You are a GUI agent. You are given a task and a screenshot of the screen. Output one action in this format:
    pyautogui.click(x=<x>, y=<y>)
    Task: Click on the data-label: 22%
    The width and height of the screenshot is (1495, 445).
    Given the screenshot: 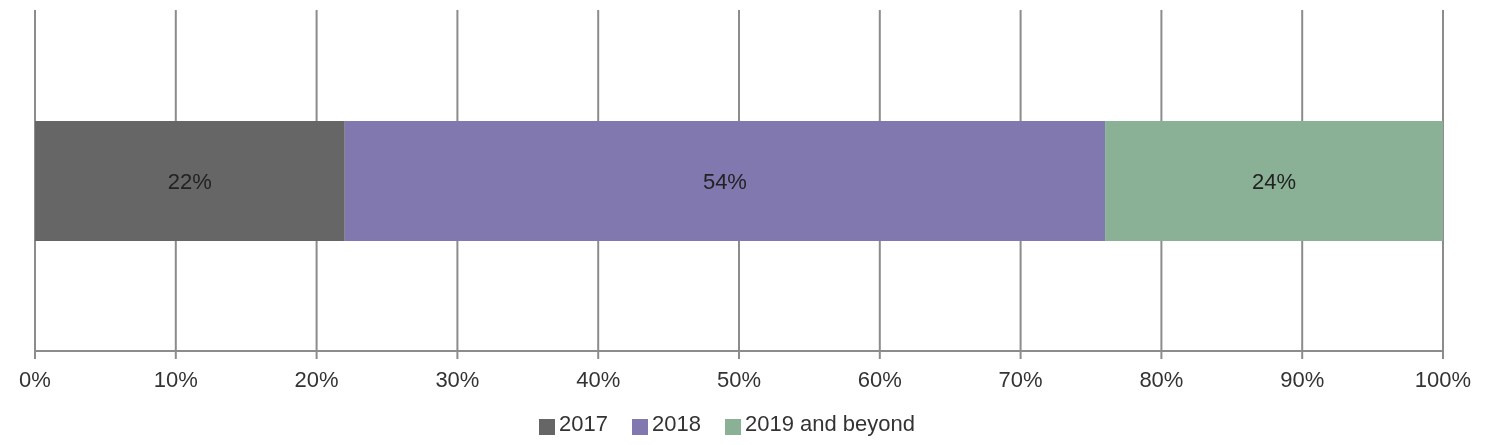 What is the action you would take?
    pyautogui.click(x=189, y=181)
    